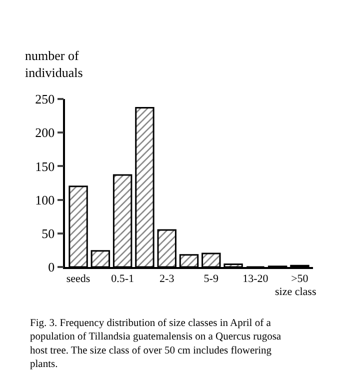 Image resolution: width=345 pixels, height=383 pixels. What do you see at coordinates (45, 99) in the screenshot?
I see `y-tick-label: 250` at bounding box center [45, 99].